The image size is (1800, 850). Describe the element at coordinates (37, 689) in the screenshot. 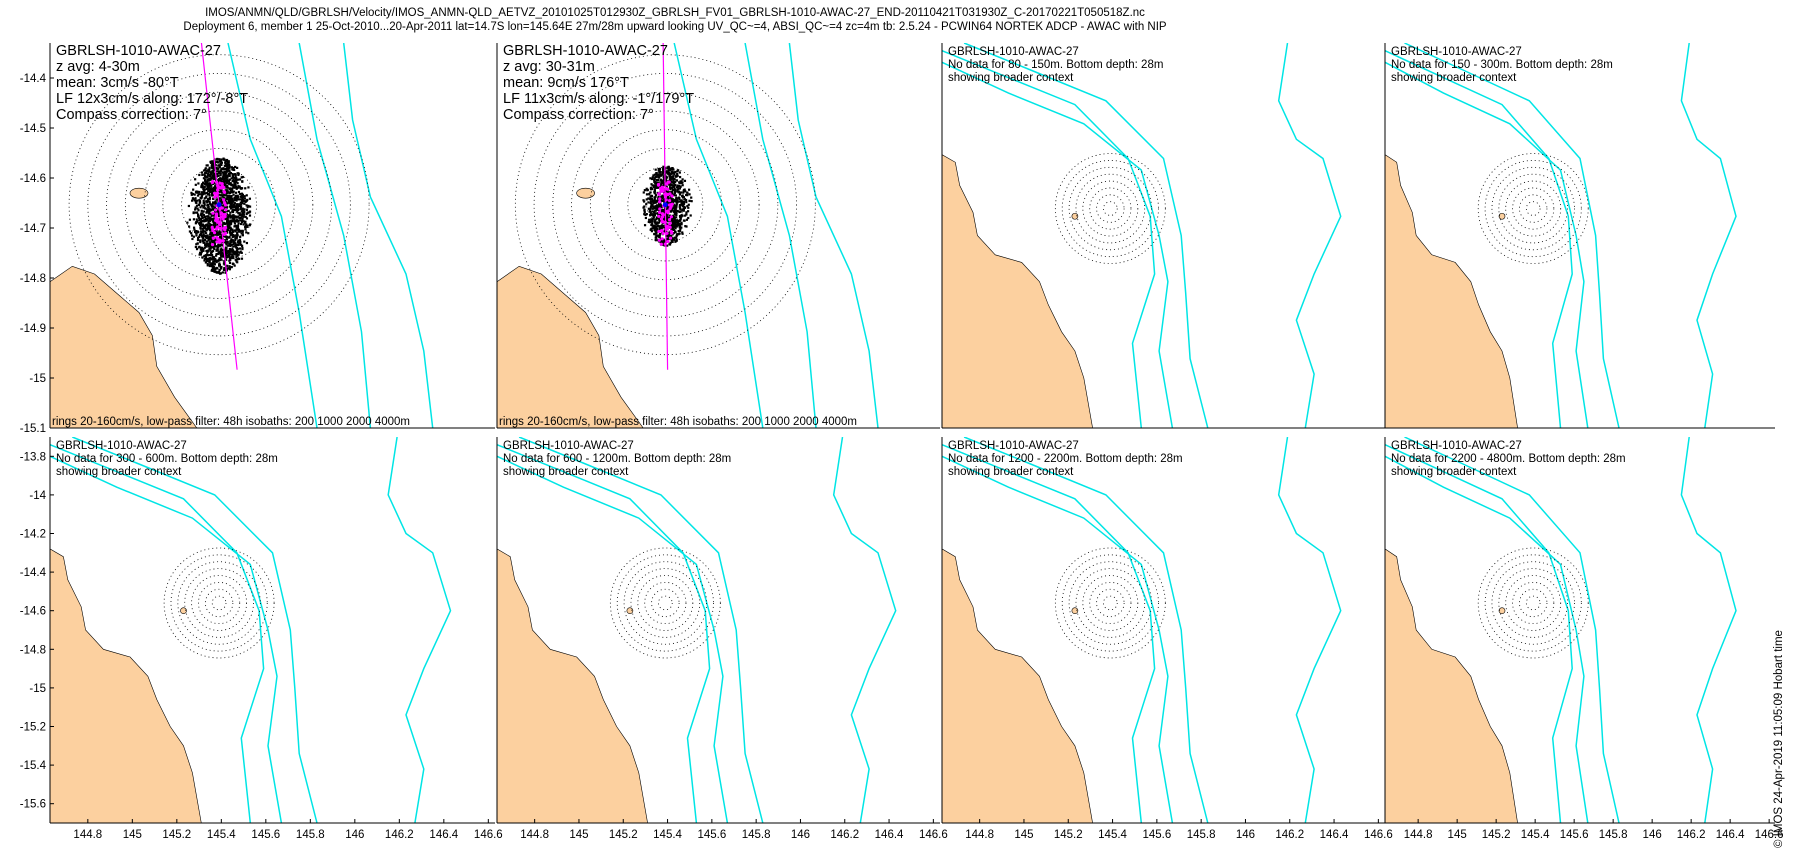

I see `y-tick-label: -15` at that location.